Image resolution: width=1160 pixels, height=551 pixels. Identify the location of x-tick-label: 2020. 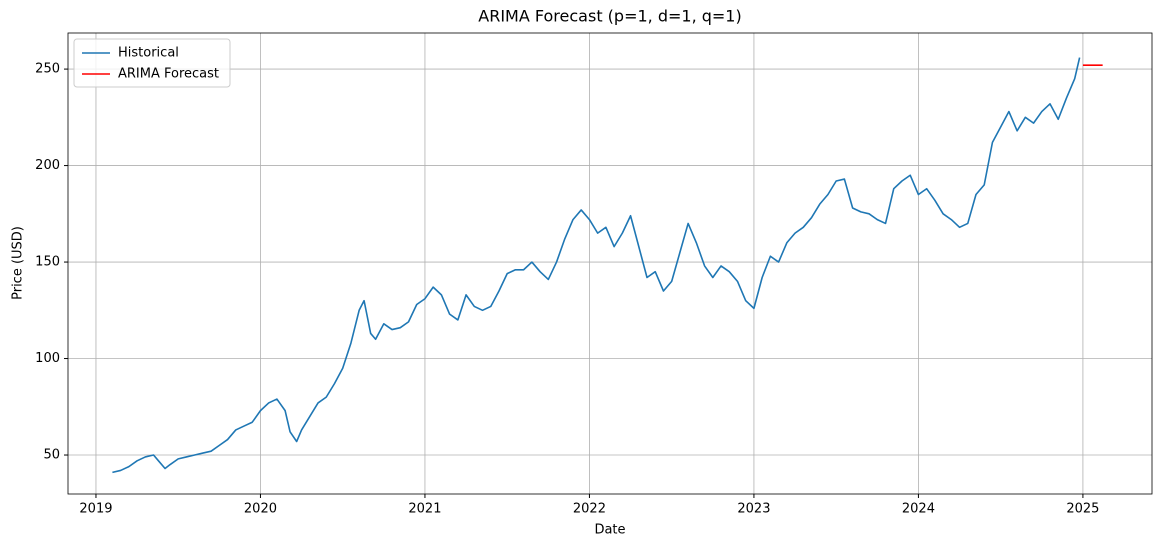
(260, 509).